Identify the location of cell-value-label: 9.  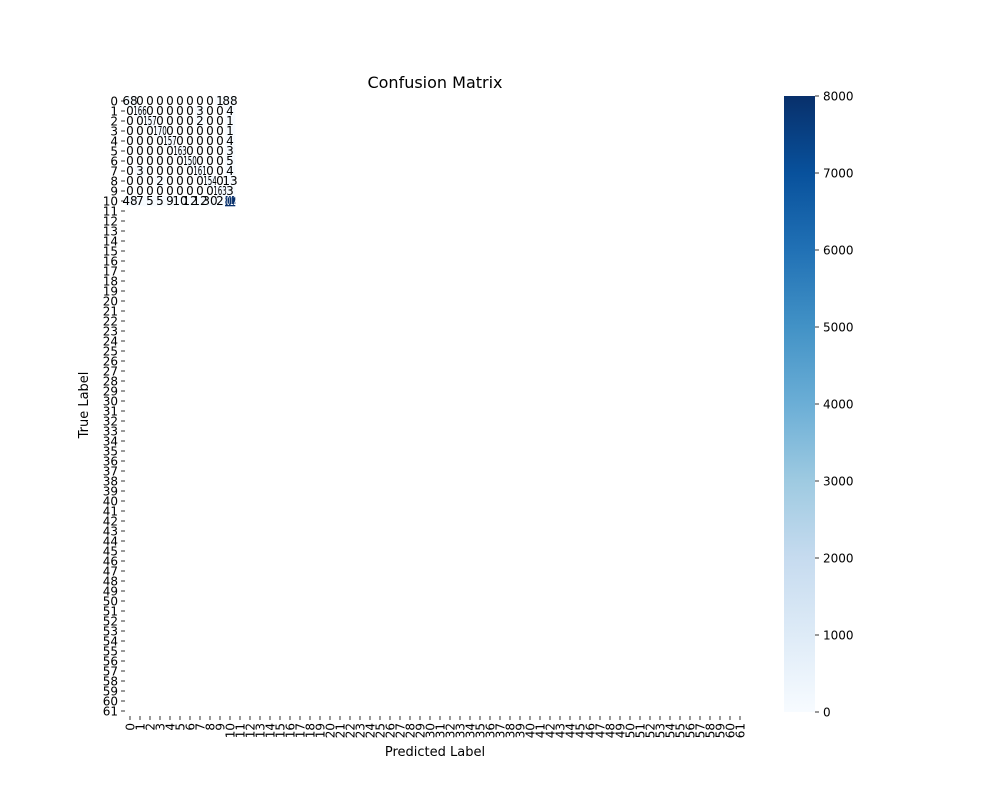
(170, 201).